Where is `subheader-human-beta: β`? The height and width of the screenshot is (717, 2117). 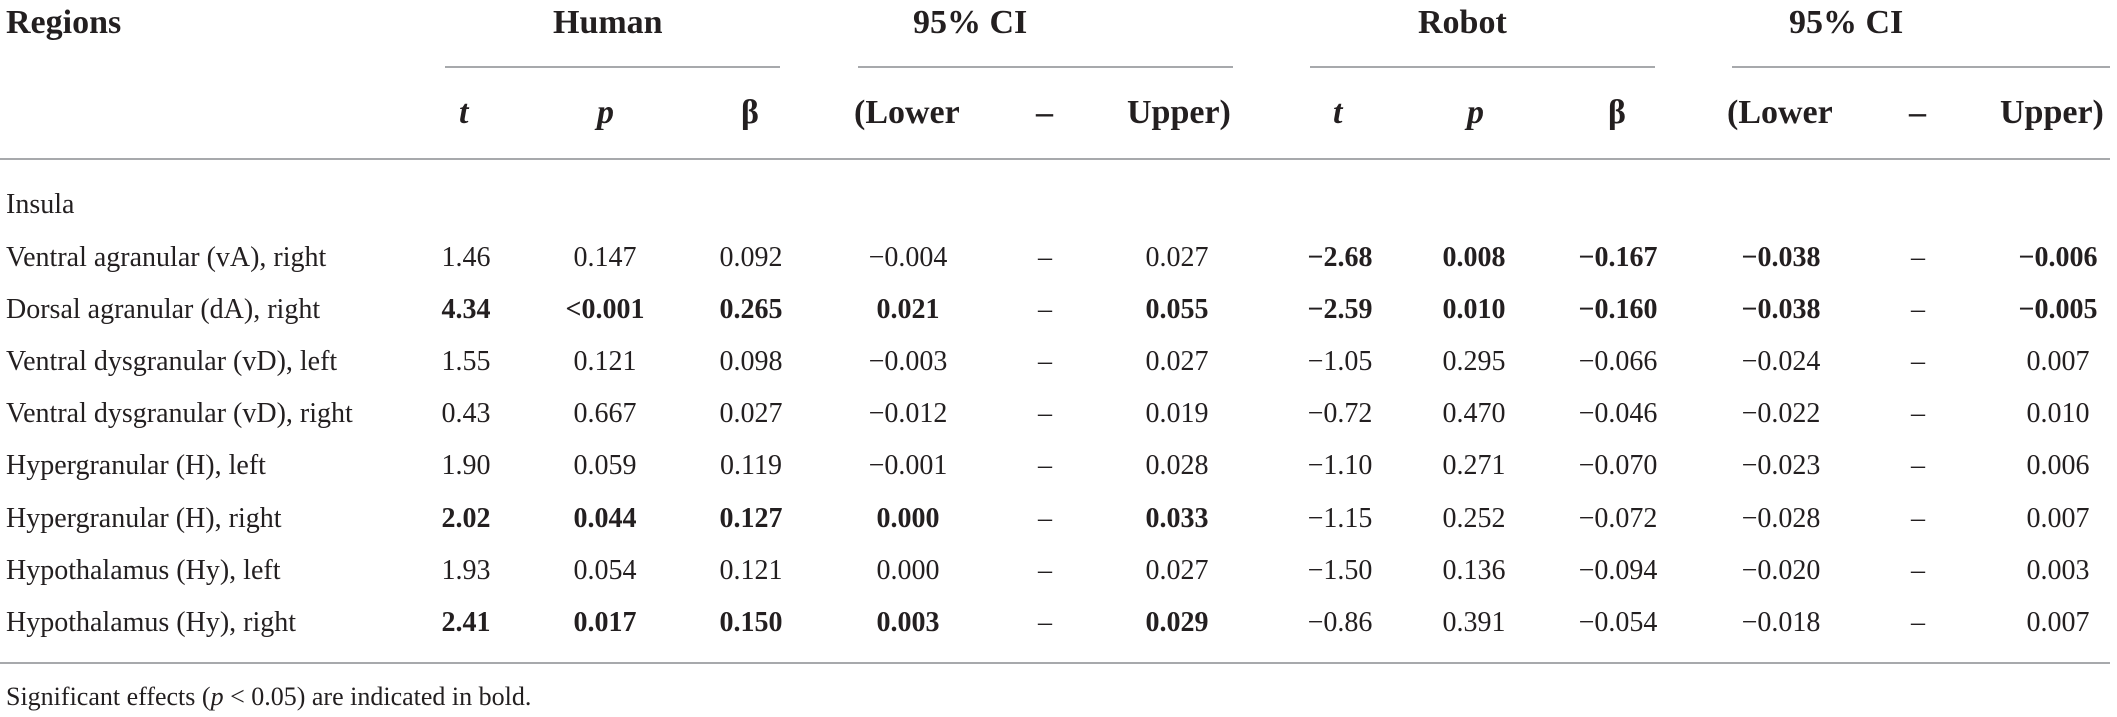
subheader-human-beta: β is located at coordinates (750, 112).